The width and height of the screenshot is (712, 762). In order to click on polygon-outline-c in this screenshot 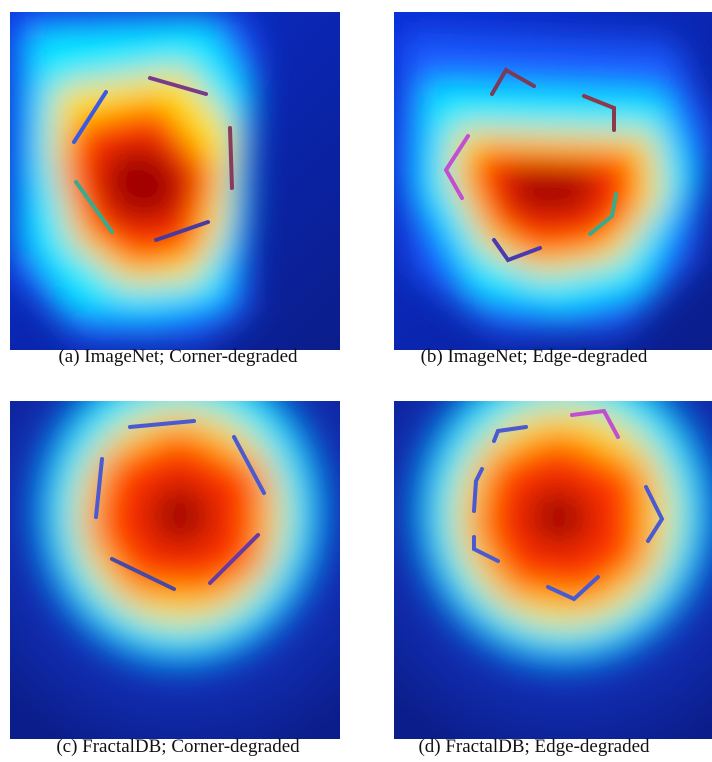, I will do `click(180, 505)`.